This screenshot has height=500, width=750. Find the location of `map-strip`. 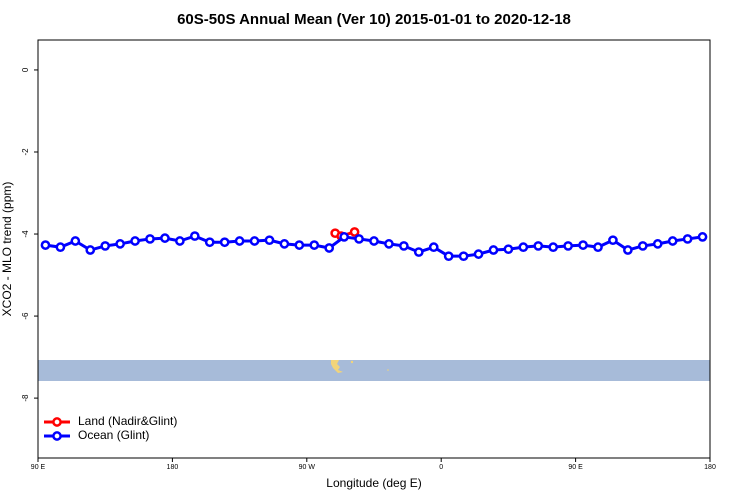

map-strip is located at coordinates (374, 370).